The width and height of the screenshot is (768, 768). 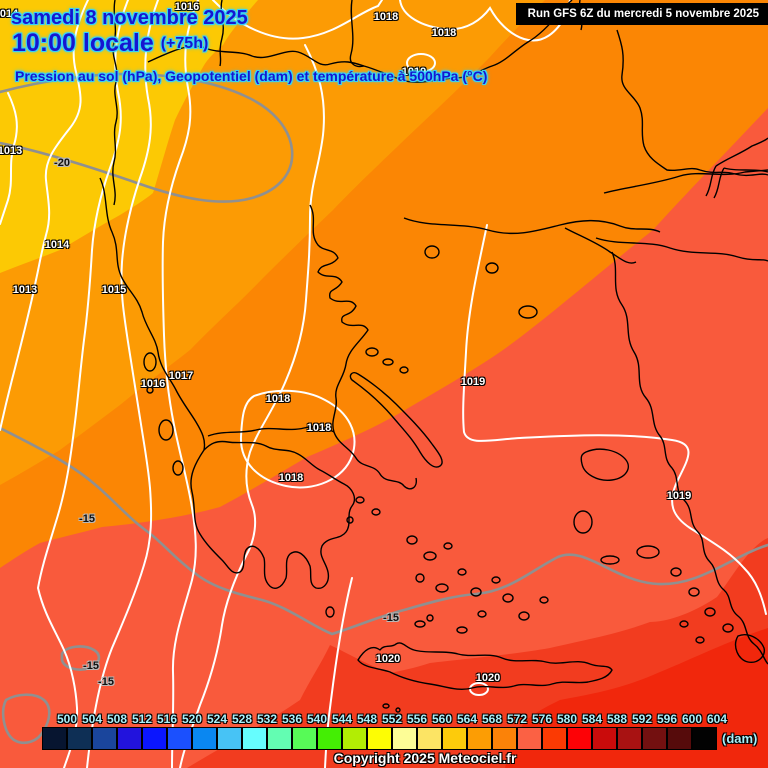 I want to click on pressure-label: 1015, so click(x=114, y=290).